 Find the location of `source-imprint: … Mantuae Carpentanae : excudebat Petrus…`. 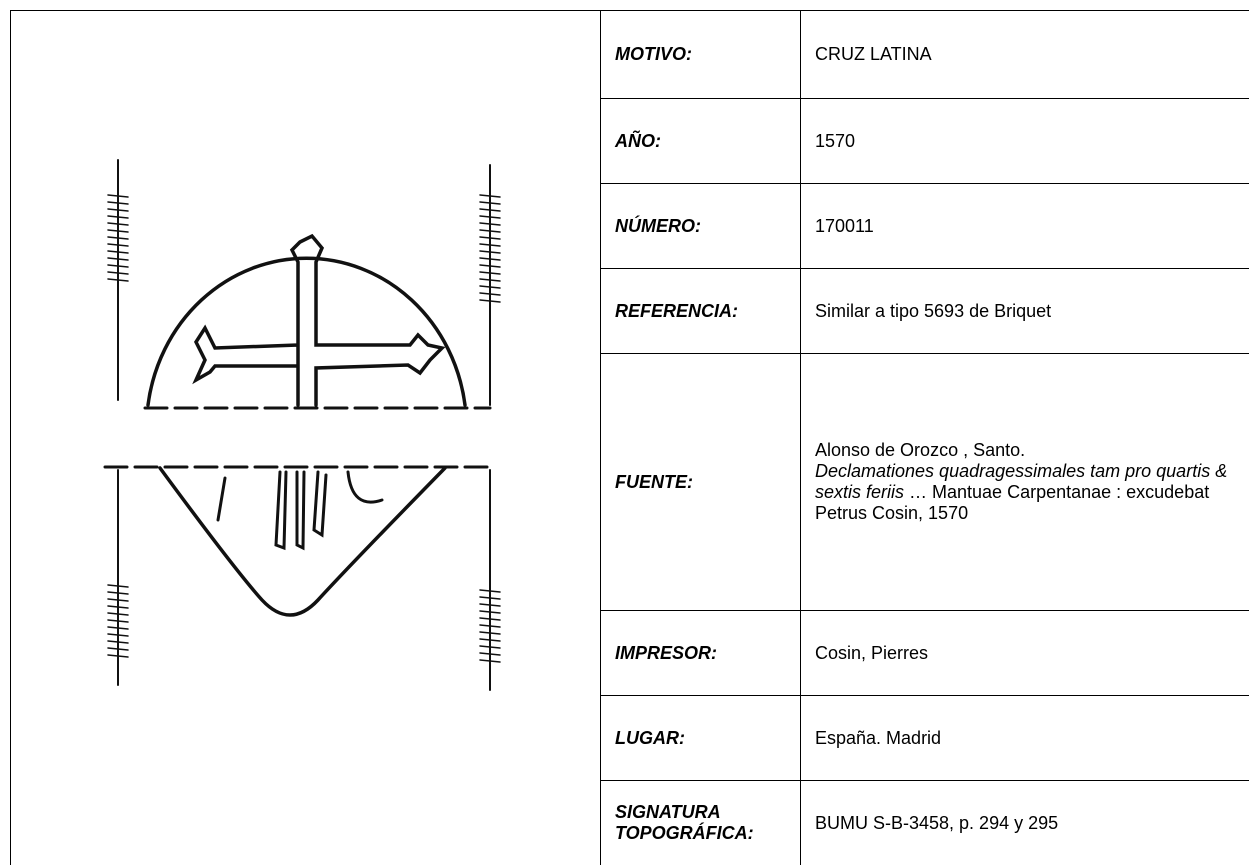

source-imprint: … Mantuae Carpentanae : excudebat Petrus… is located at coordinates (1012, 502).